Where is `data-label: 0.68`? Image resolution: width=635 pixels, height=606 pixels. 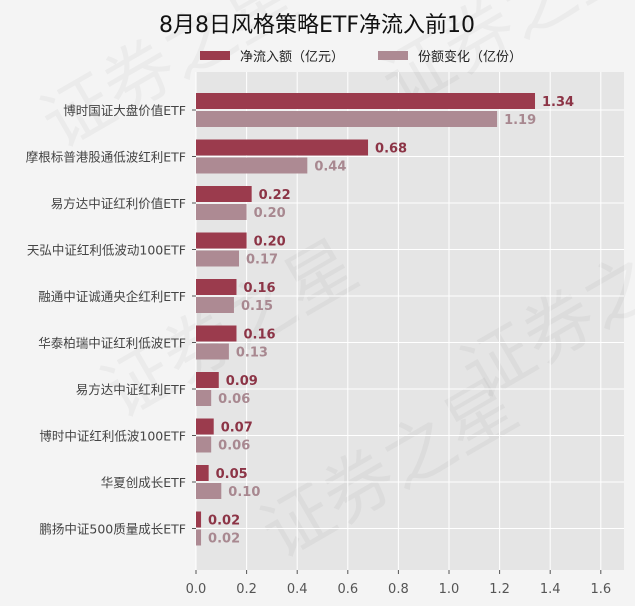
data-label: 0.68 is located at coordinates (391, 149).